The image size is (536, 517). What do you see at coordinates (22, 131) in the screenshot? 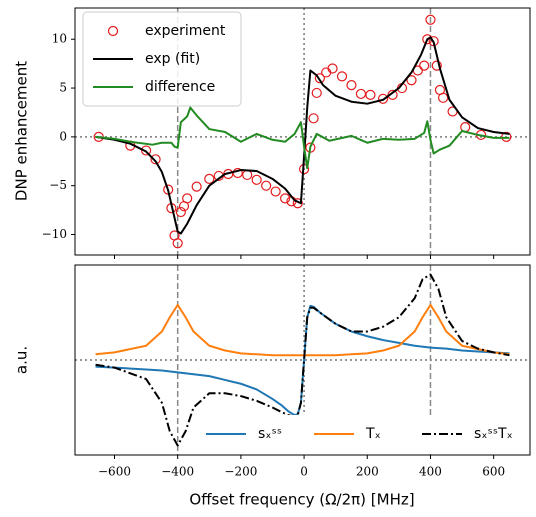
I see `y-axis-label: DNP enhancement` at bounding box center [22, 131].